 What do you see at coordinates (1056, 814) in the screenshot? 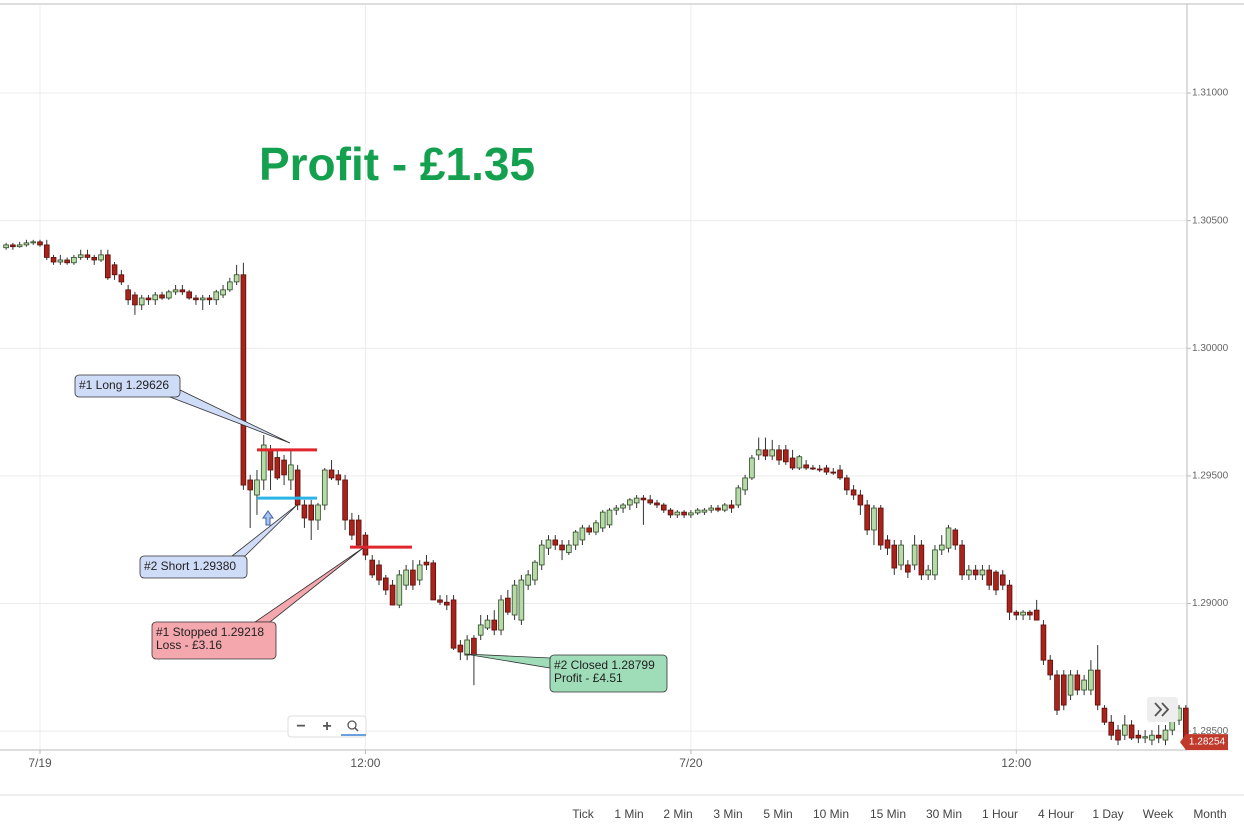
I see `timeframe-button: 4 Hour` at bounding box center [1056, 814].